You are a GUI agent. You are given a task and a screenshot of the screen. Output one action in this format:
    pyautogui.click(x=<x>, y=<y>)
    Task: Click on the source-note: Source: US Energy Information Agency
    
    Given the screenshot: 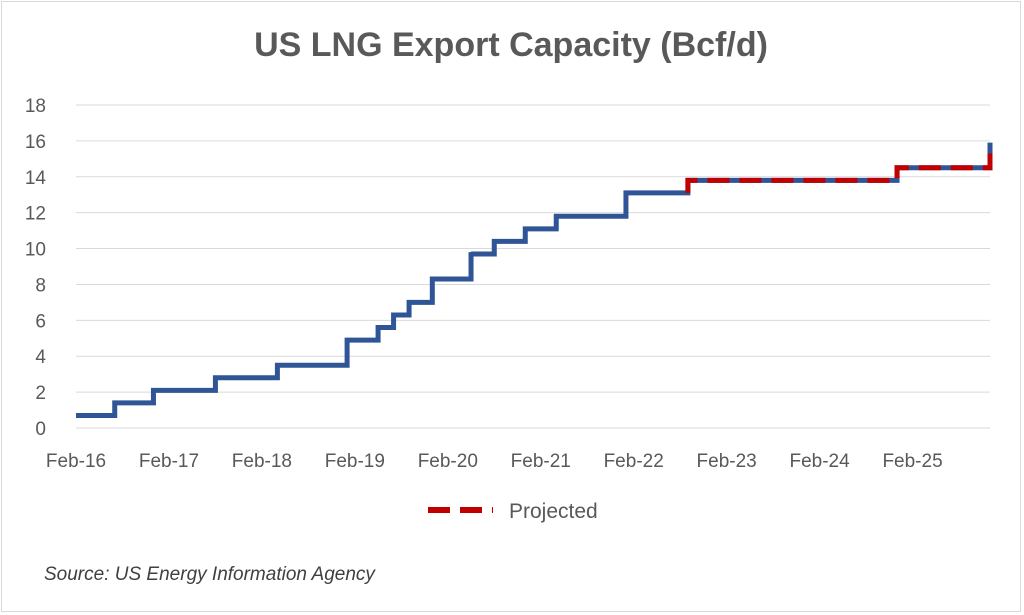 What is the action you would take?
    pyautogui.click(x=209, y=574)
    